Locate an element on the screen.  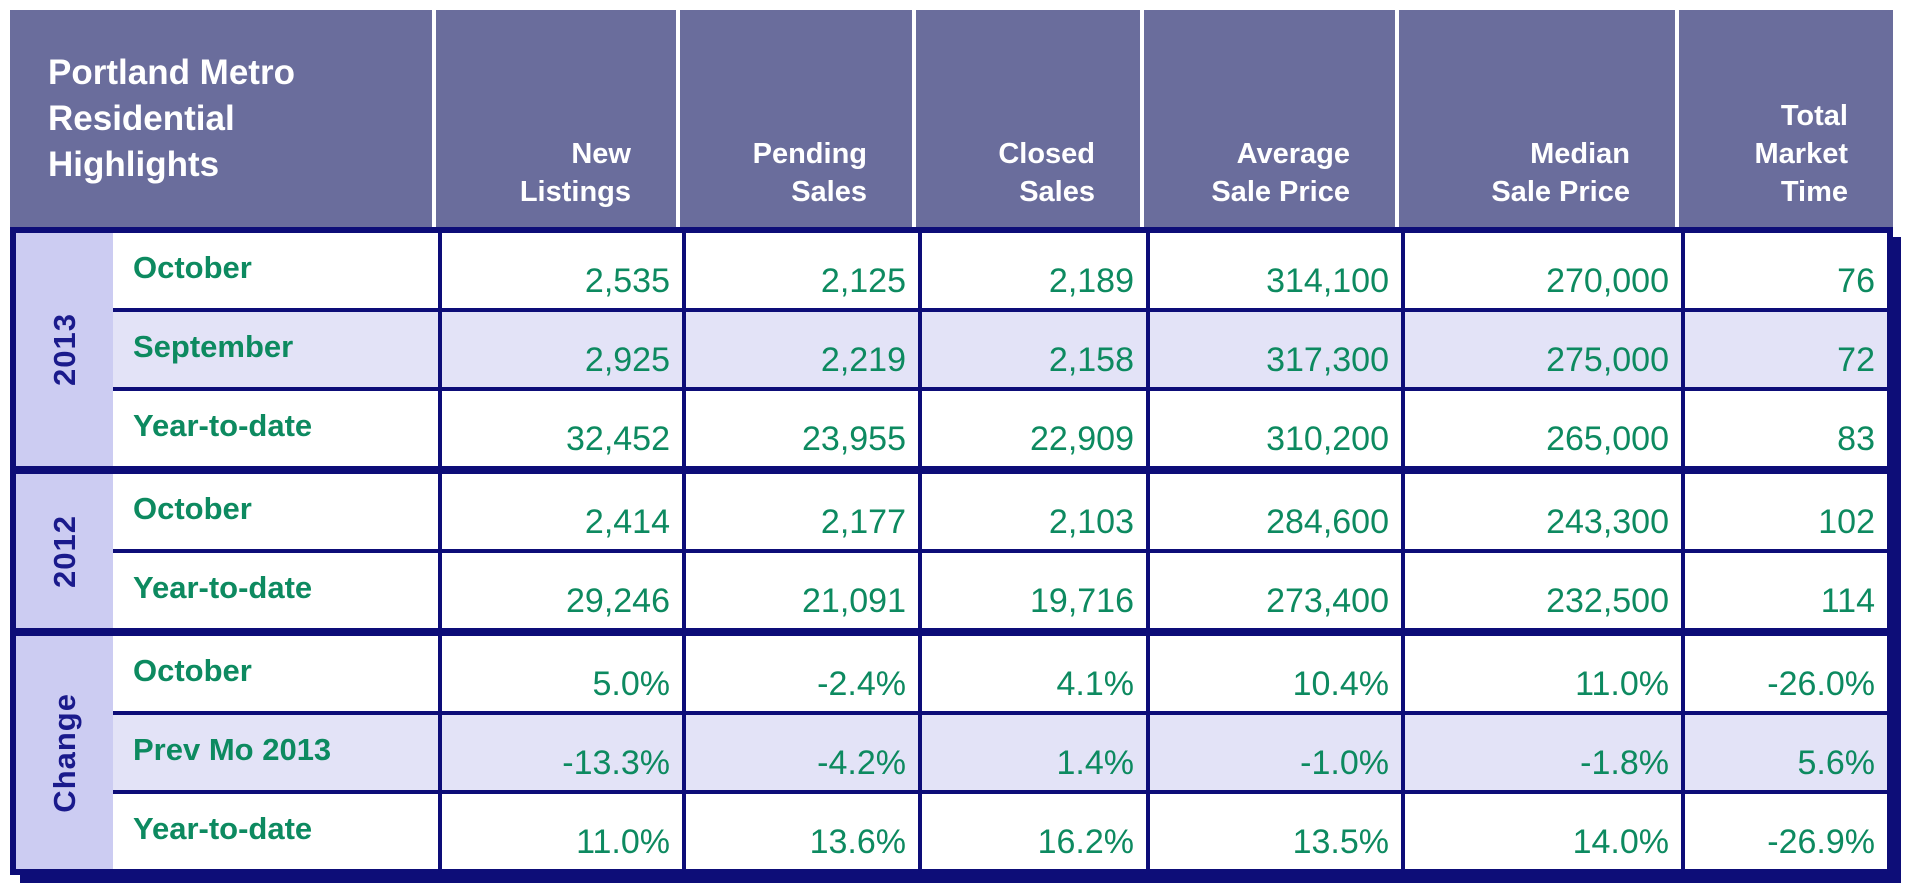
cell-value: 275,000 is located at coordinates (1541, 349).